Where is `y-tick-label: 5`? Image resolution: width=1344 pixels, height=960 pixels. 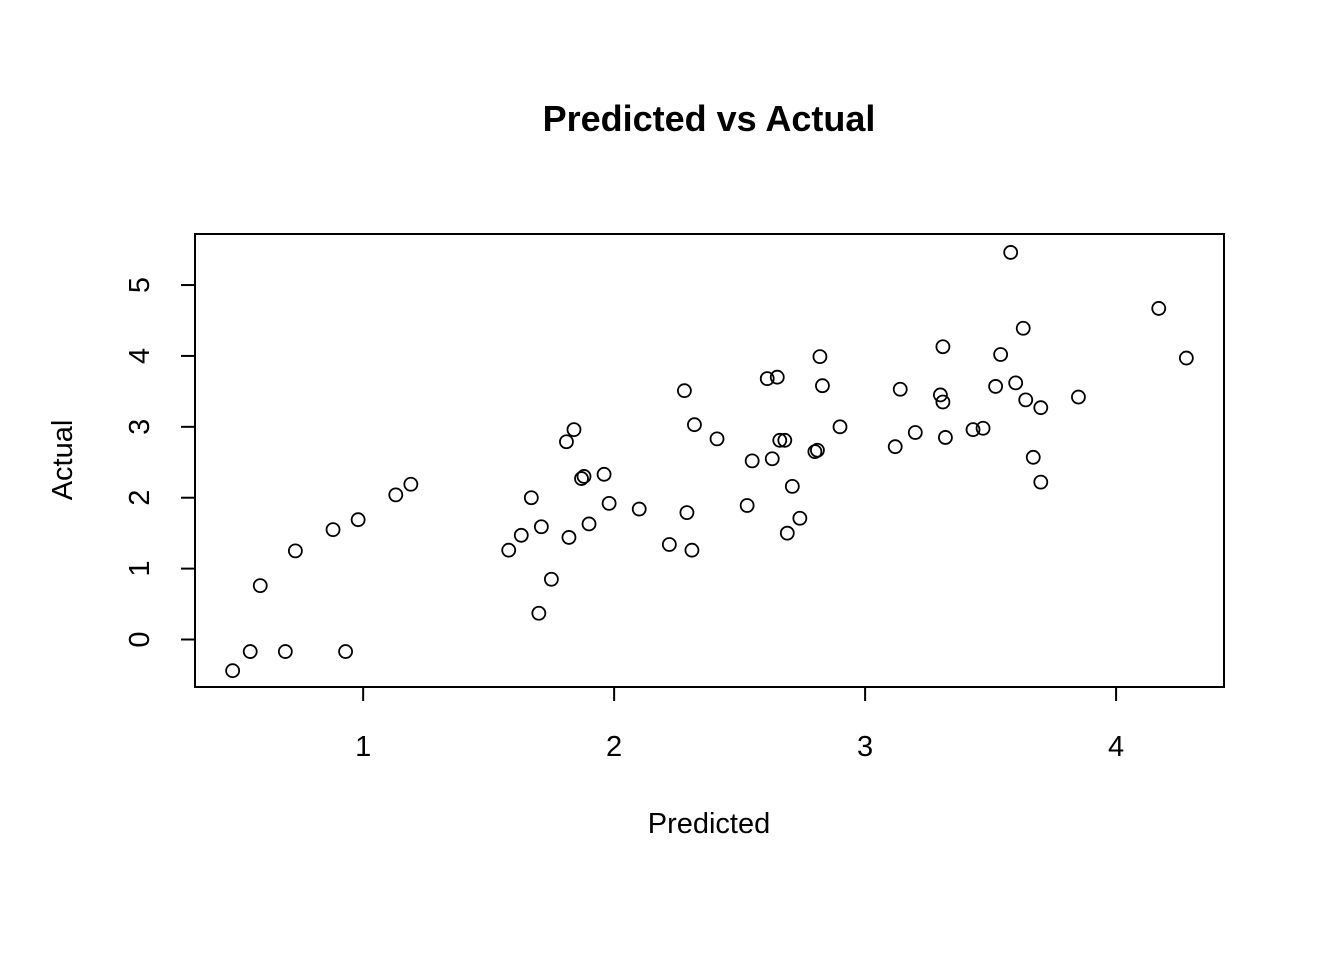 y-tick-label: 5 is located at coordinates (140, 285).